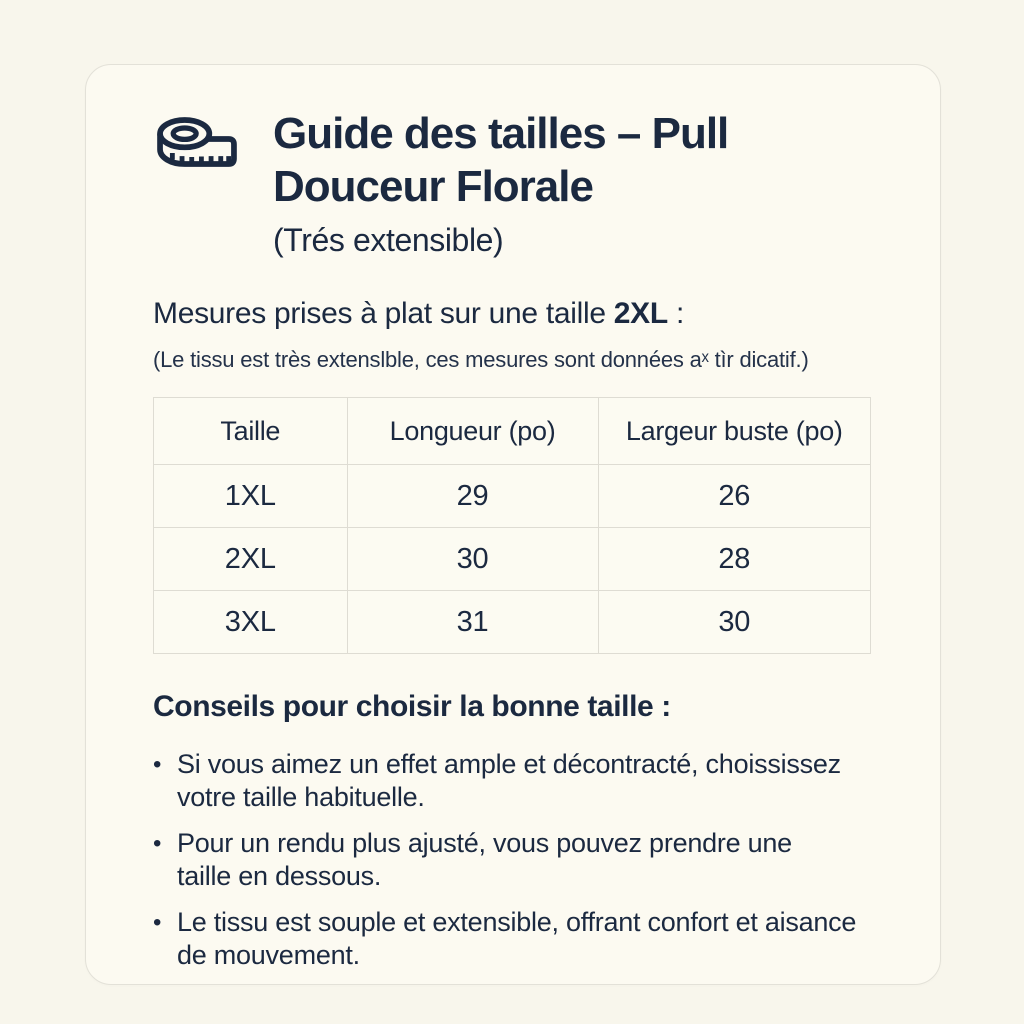 Image resolution: width=1024 pixels, height=1024 pixels. What do you see at coordinates (197, 148) in the screenshot?
I see `measuring-tape-icon` at bounding box center [197, 148].